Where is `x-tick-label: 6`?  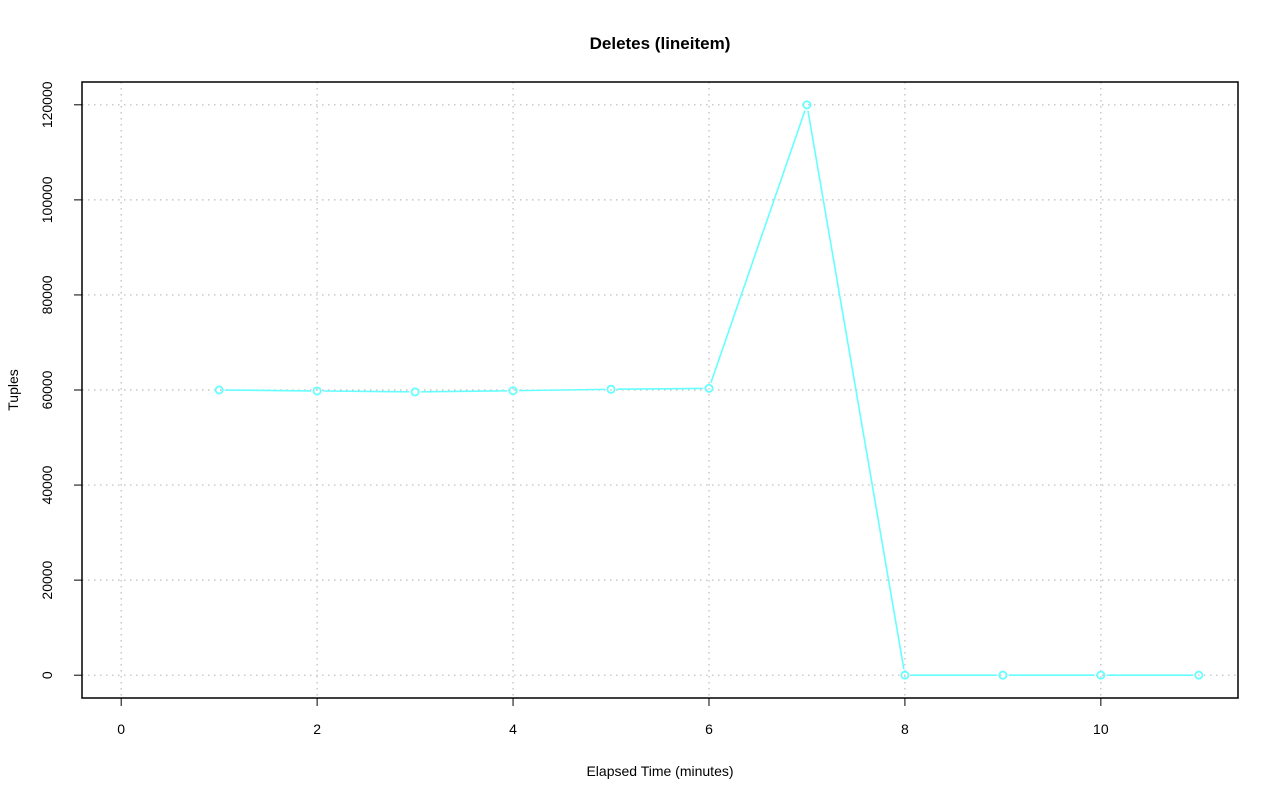 x-tick-label: 6 is located at coordinates (709, 729).